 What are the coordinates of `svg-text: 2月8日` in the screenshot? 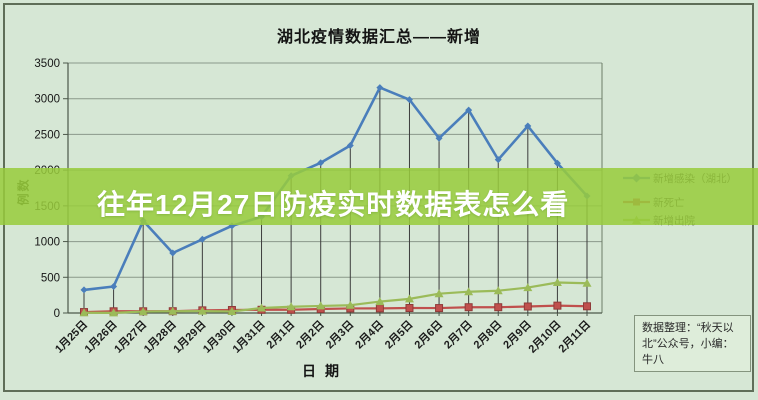 It's located at (487, 334).